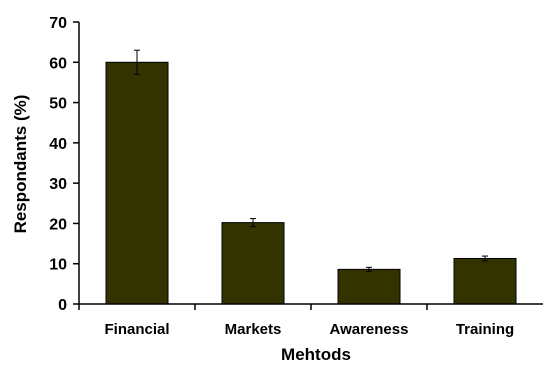  What do you see at coordinates (58, 184) in the screenshot?
I see `y-tick-label: 30` at bounding box center [58, 184].